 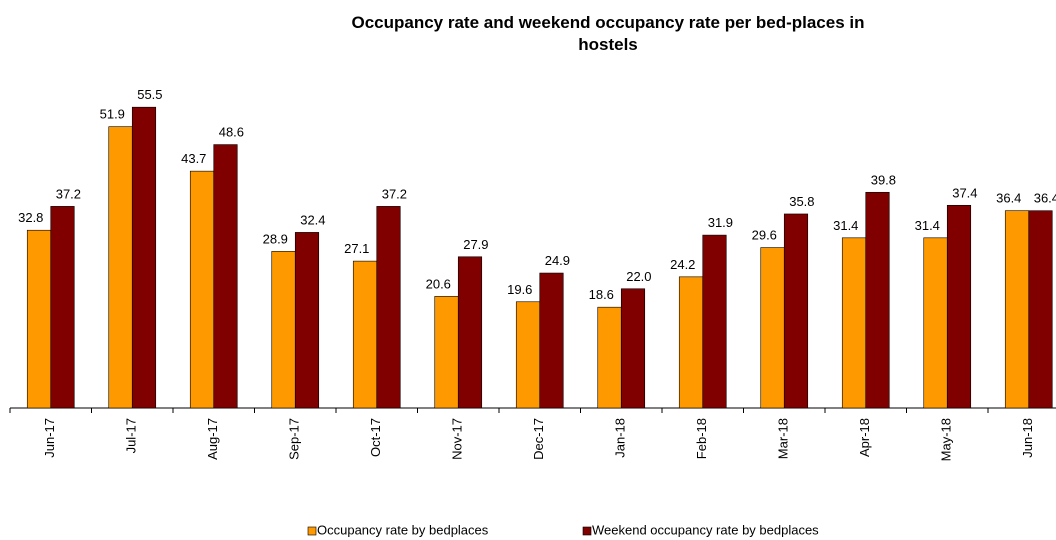 I want to click on value-label: 24.2, so click(x=682, y=264).